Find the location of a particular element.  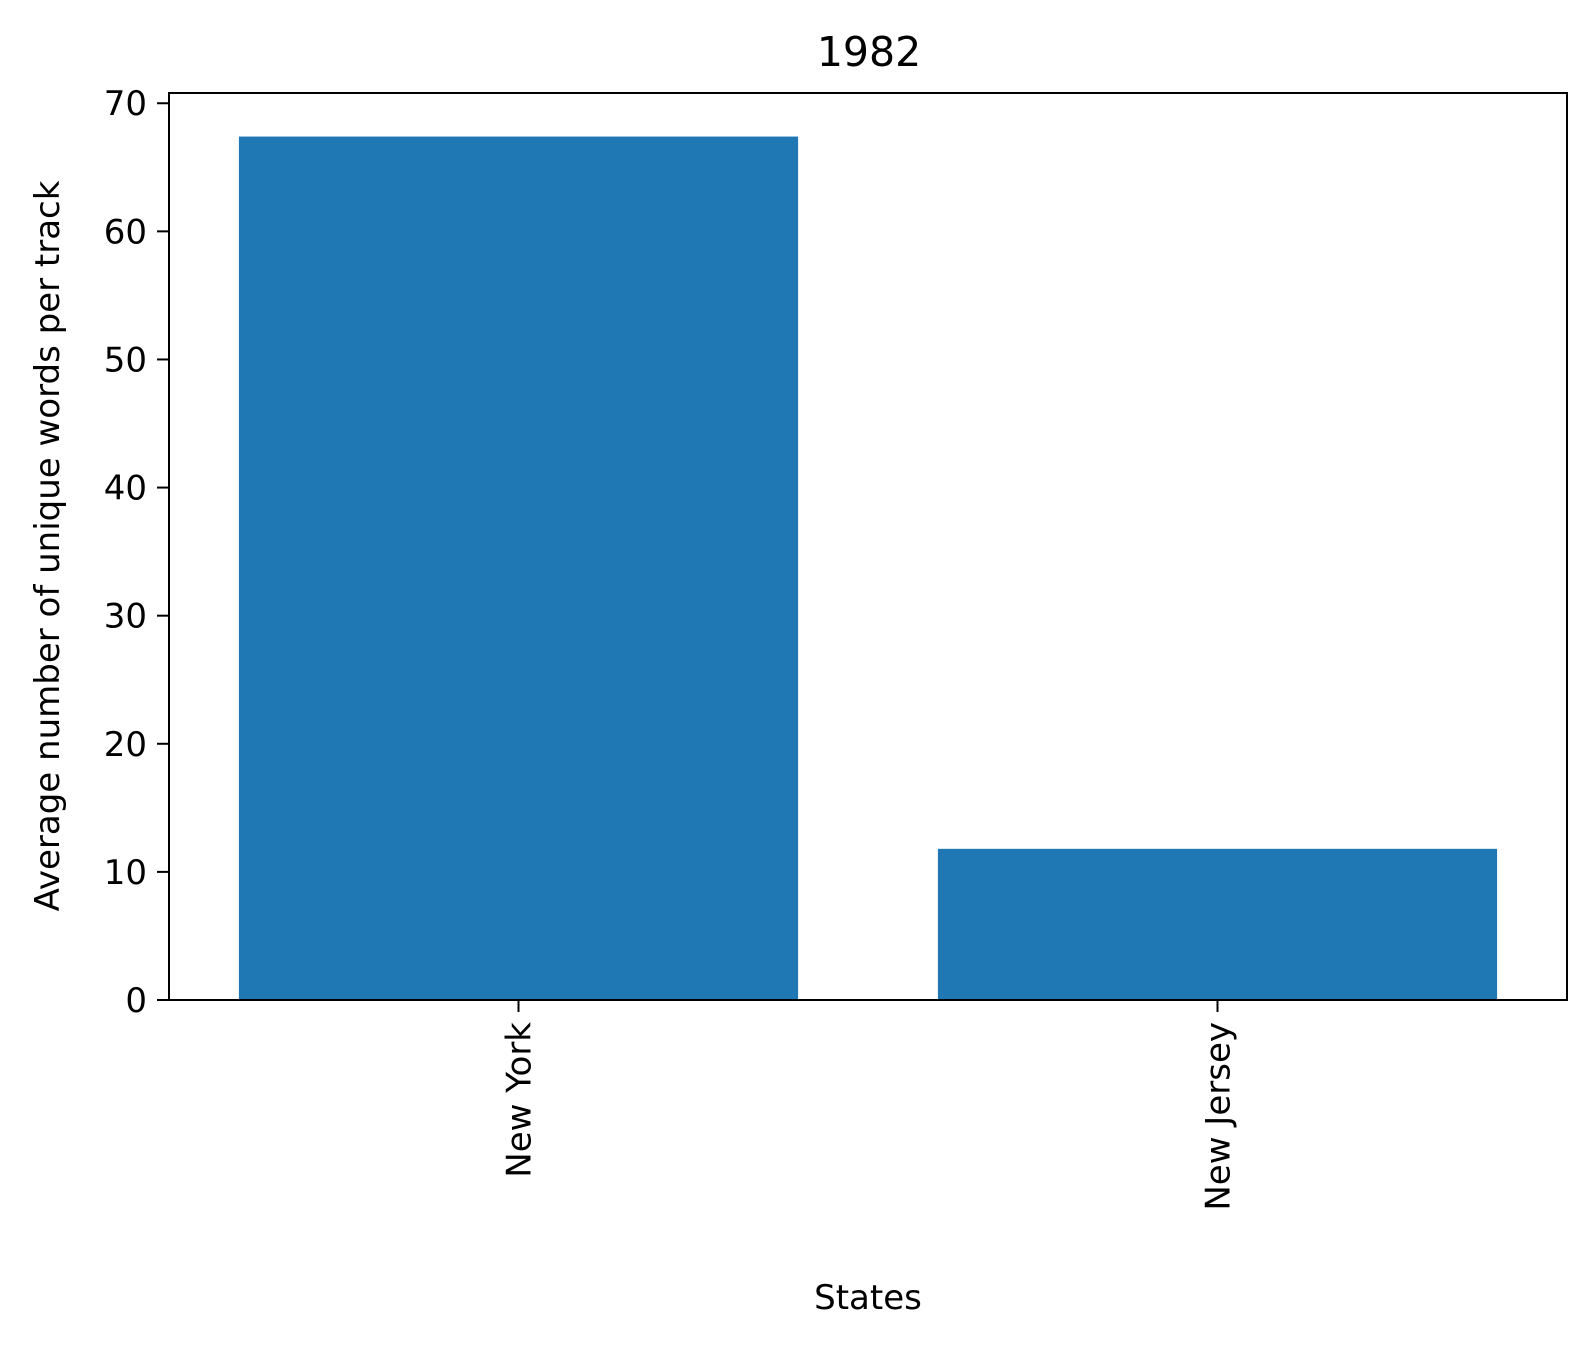

y-tick-label: 50 is located at coordinates (125, 360).